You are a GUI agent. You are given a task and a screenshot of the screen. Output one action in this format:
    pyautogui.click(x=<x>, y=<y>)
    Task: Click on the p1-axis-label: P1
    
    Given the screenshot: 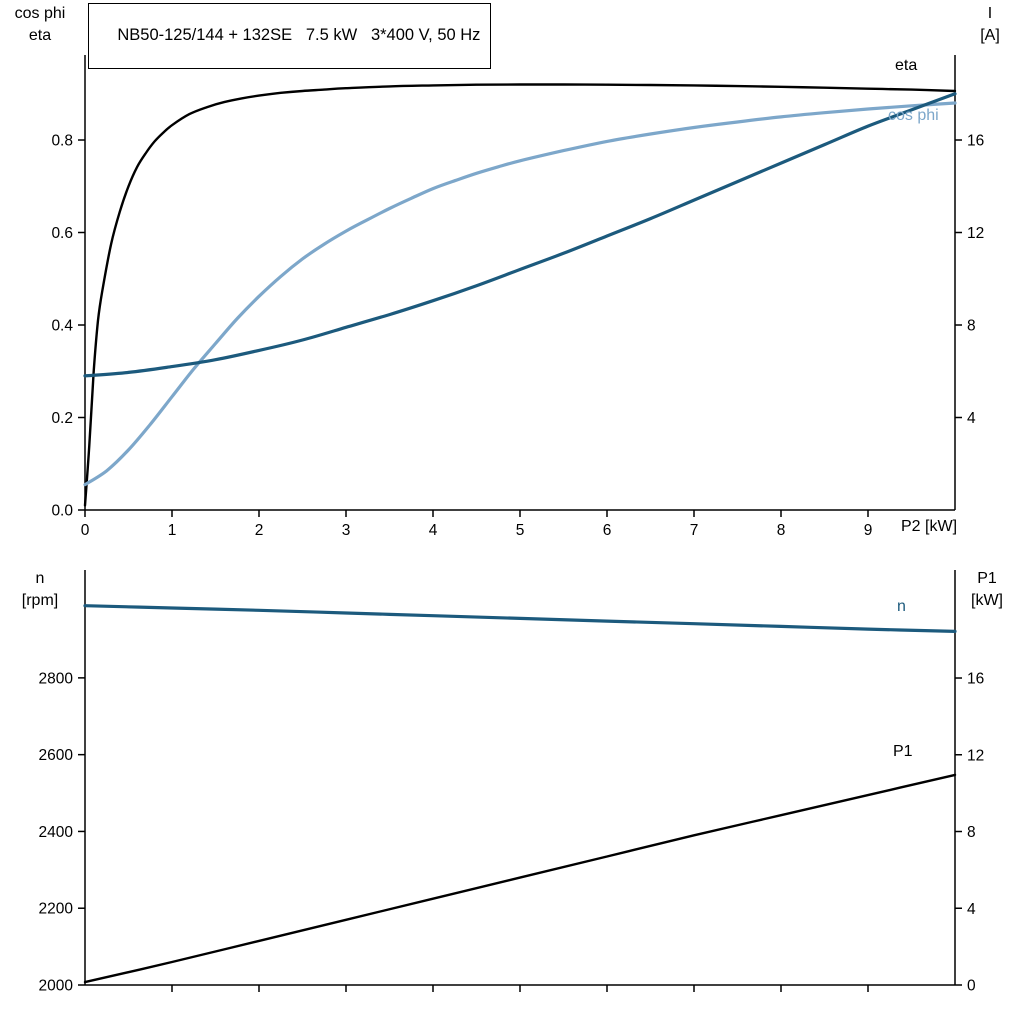 What is the action you would take?
    pyautogui.click(x=987, y=578)
    